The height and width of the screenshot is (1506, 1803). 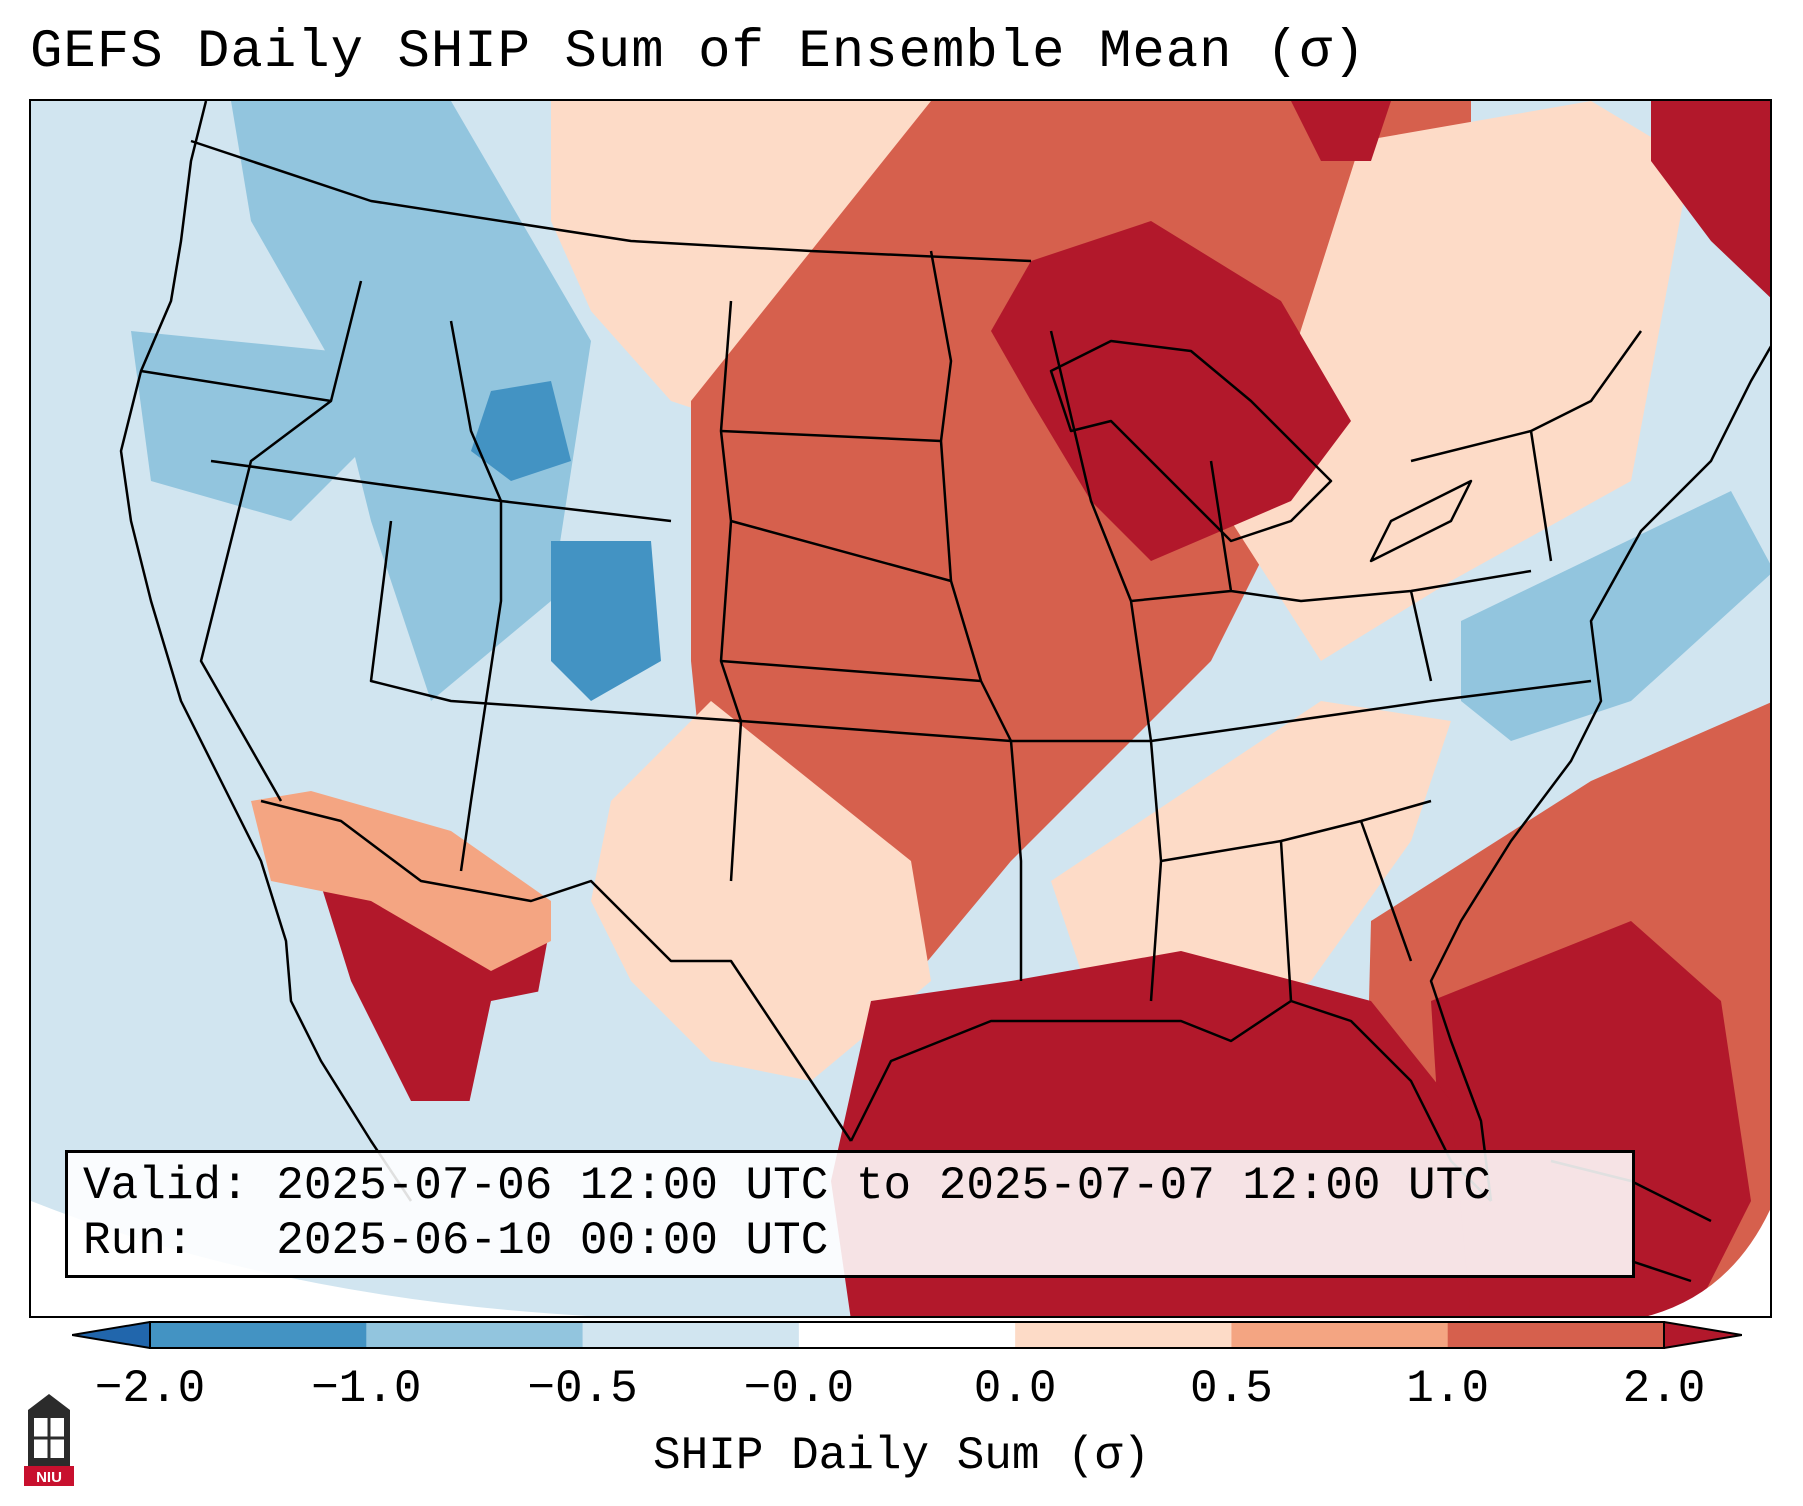 I want to click on valid-label: Valid:, so click(x=166, y=1186).